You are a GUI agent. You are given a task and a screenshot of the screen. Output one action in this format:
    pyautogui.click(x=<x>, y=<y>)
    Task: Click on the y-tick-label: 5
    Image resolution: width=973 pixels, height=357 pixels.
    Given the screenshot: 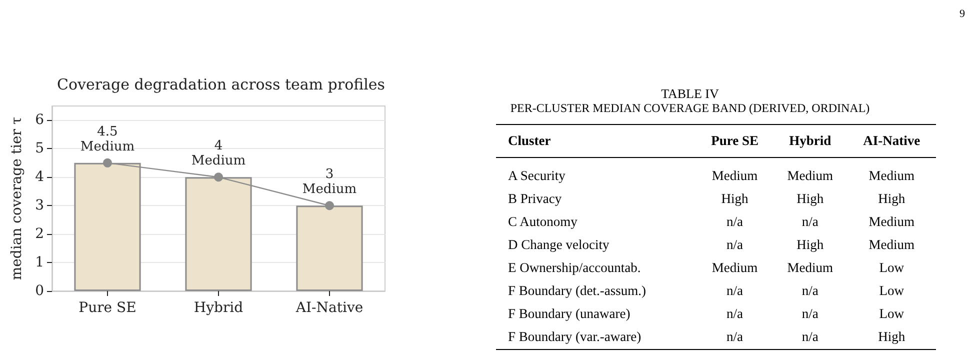 What is the action you would take?
    pyautogui.click(x=39, y=148)
    